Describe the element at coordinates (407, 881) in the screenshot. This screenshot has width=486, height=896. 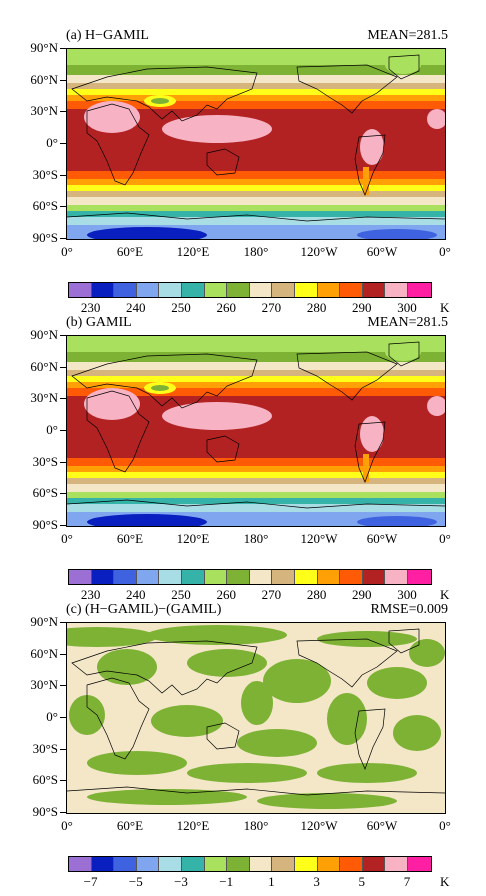
I see `colorbar-label: 7` at that location.